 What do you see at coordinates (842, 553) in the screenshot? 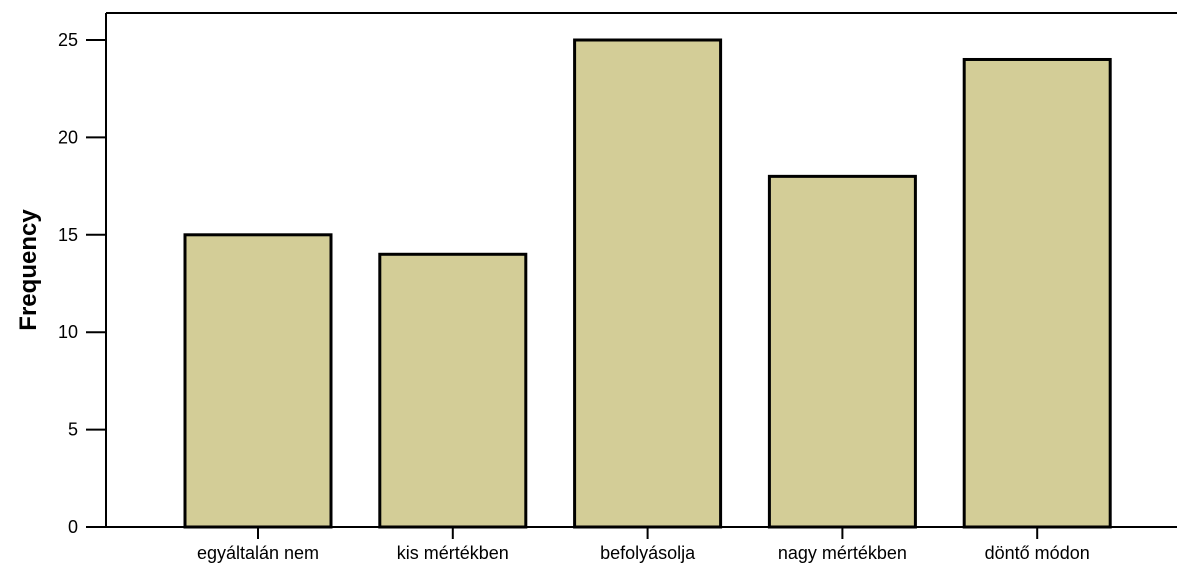
I see `x-tick-label: nagy mértékben` at bounding box center [842, 553].